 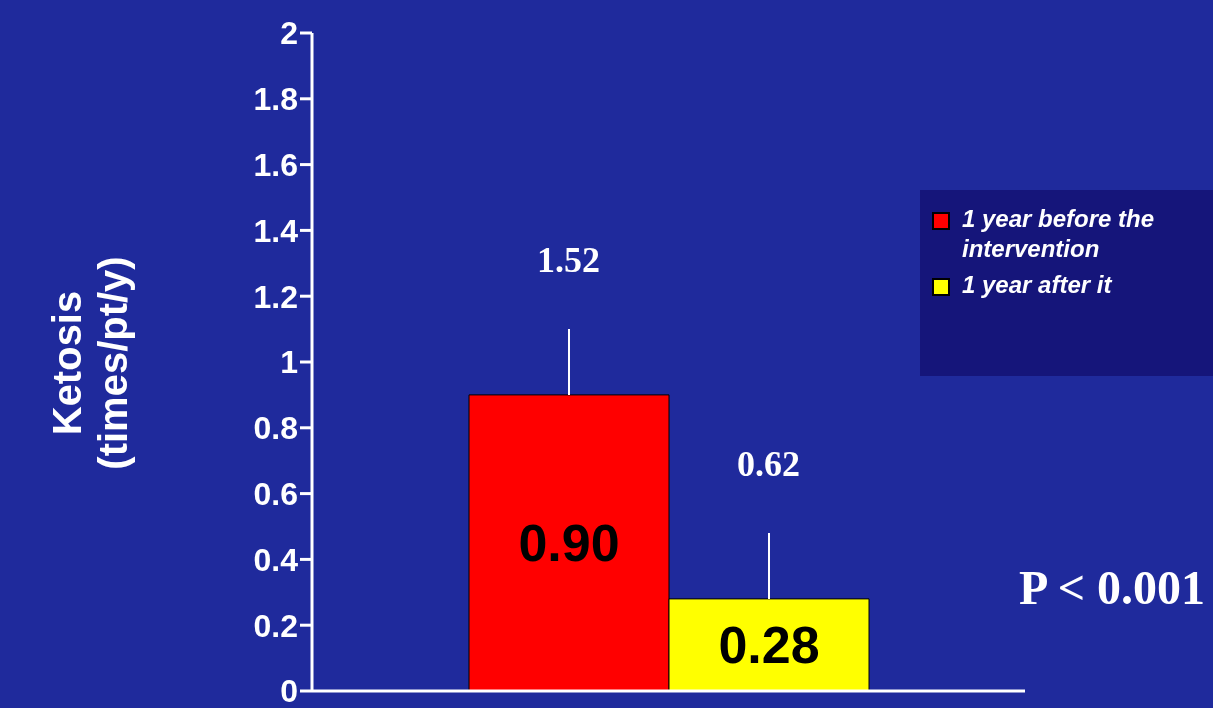 What do you see at coordinates (275, 296) in the screenshot?
I see `y-tick-label: 1.2` at bounding box center [275, 296].